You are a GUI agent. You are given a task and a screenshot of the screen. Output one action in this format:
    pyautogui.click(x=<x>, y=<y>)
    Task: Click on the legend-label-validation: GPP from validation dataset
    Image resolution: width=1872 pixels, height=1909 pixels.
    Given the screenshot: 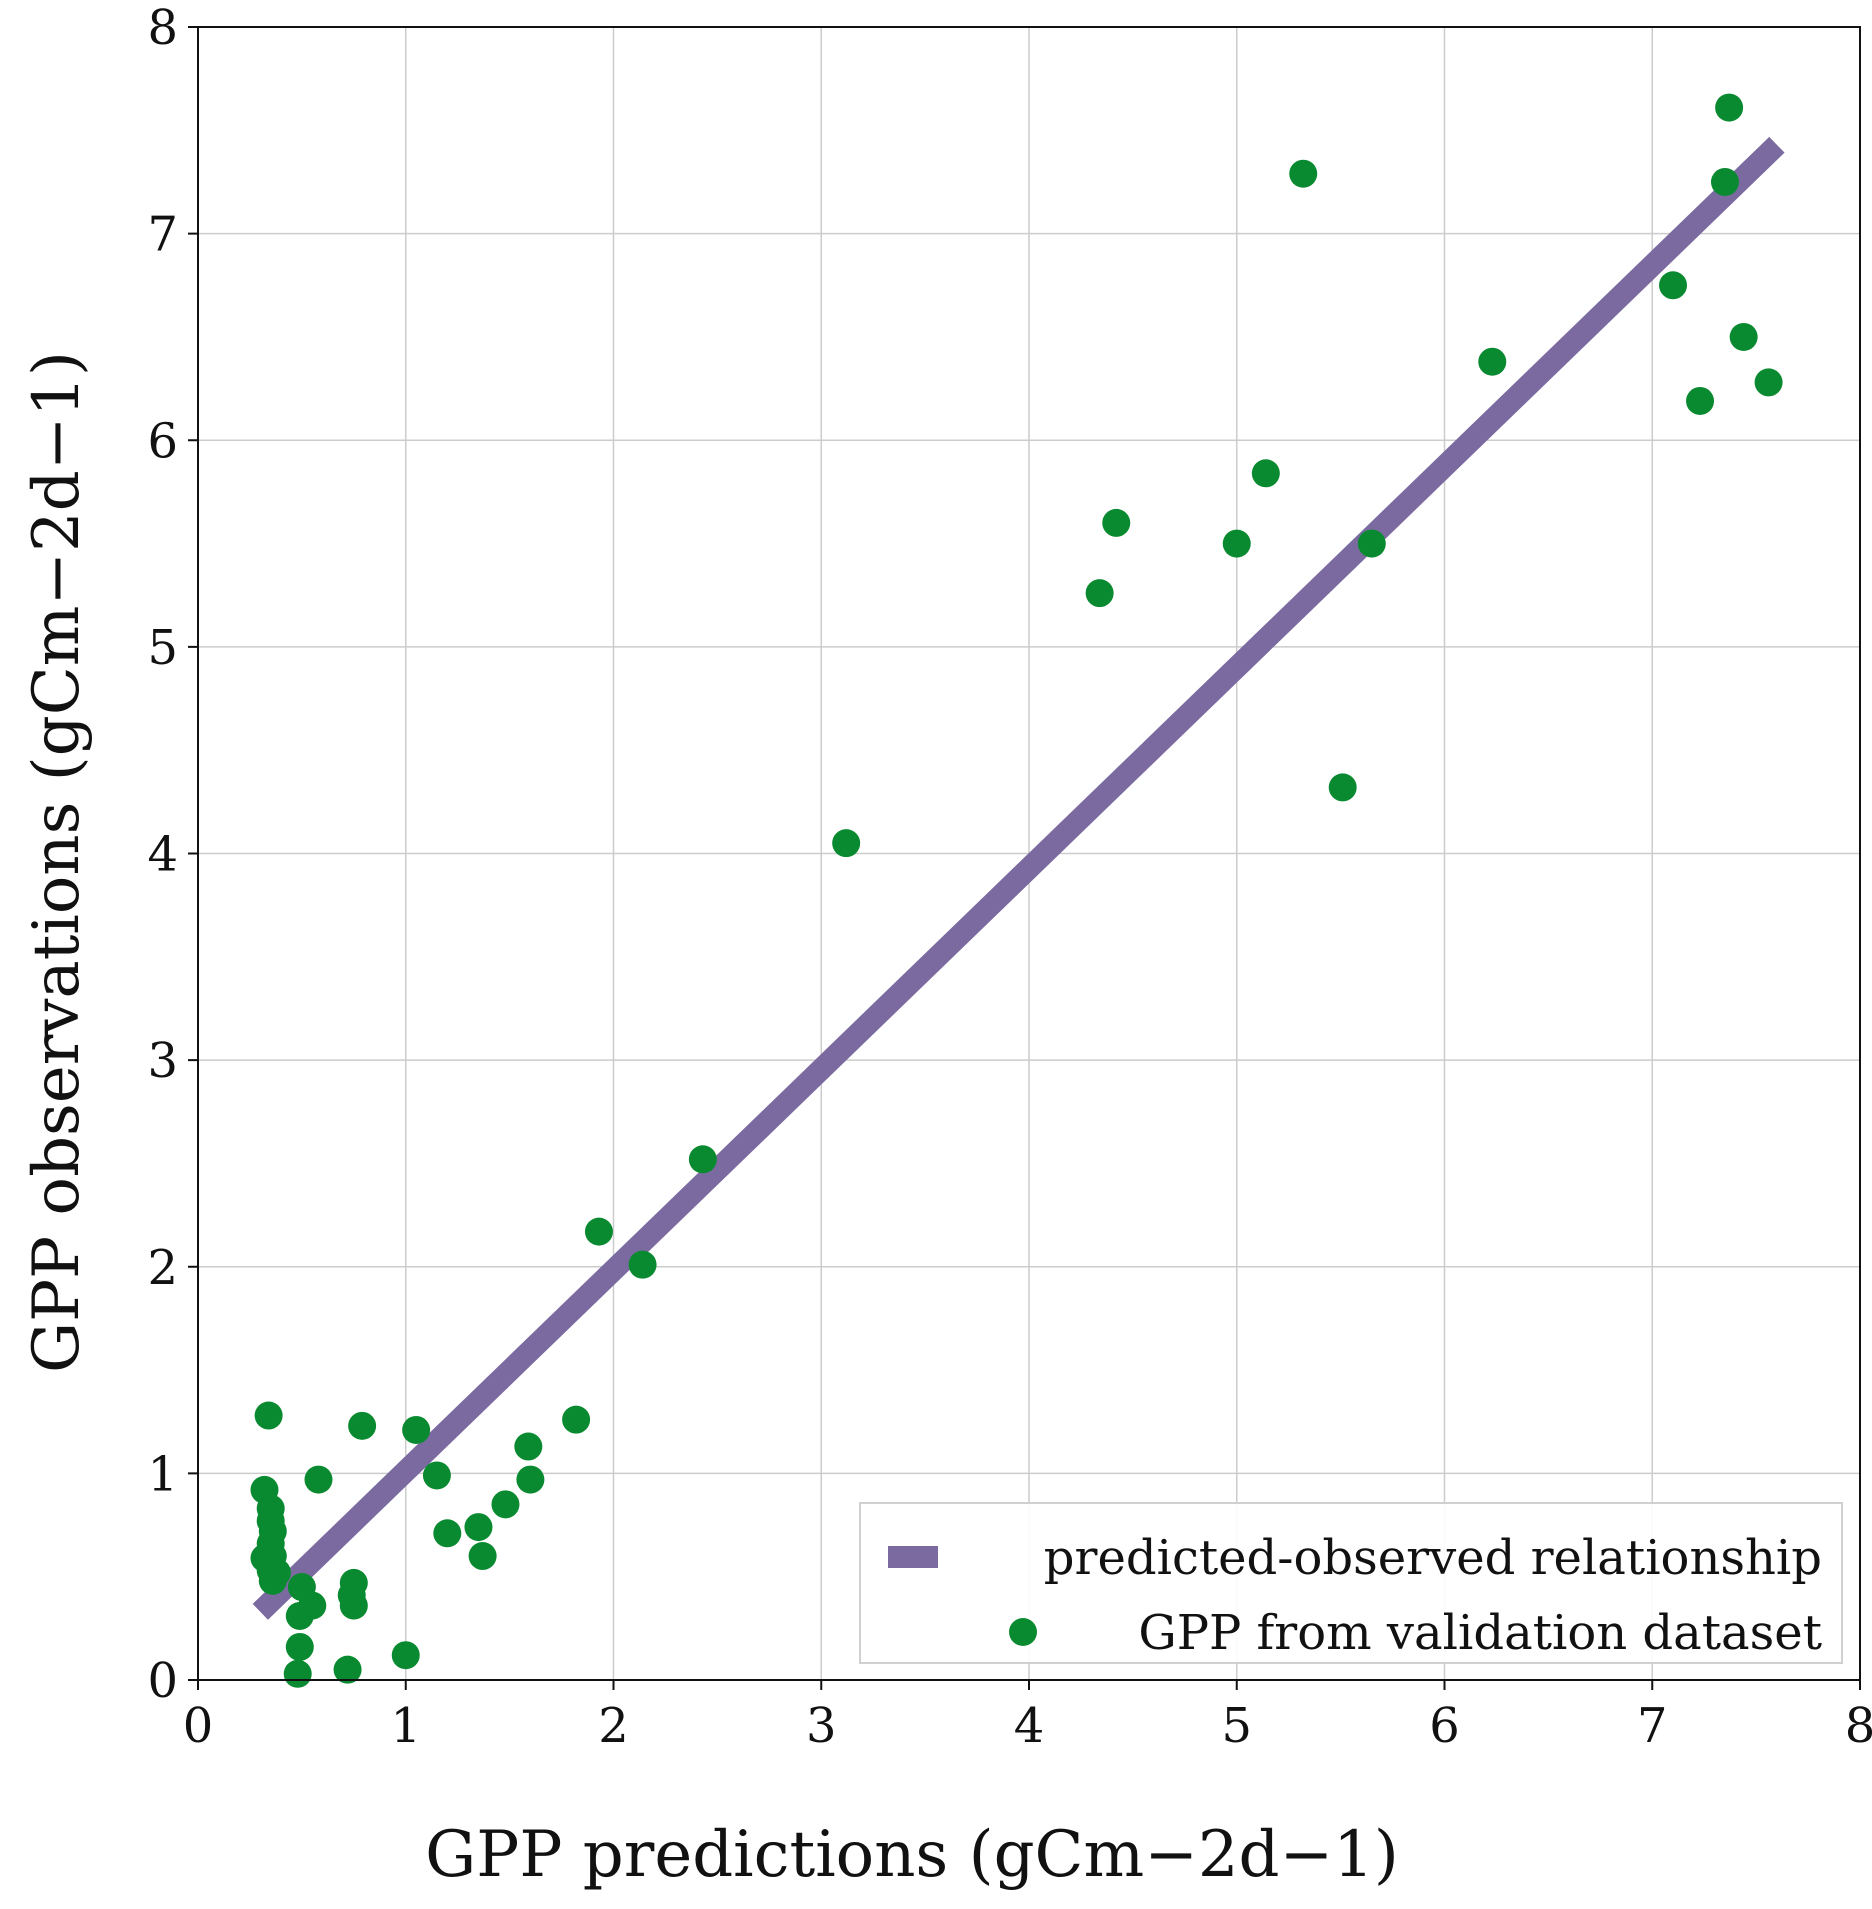 What is the action you would take?
    pyautogui.click(x=1480, y=1633)
    